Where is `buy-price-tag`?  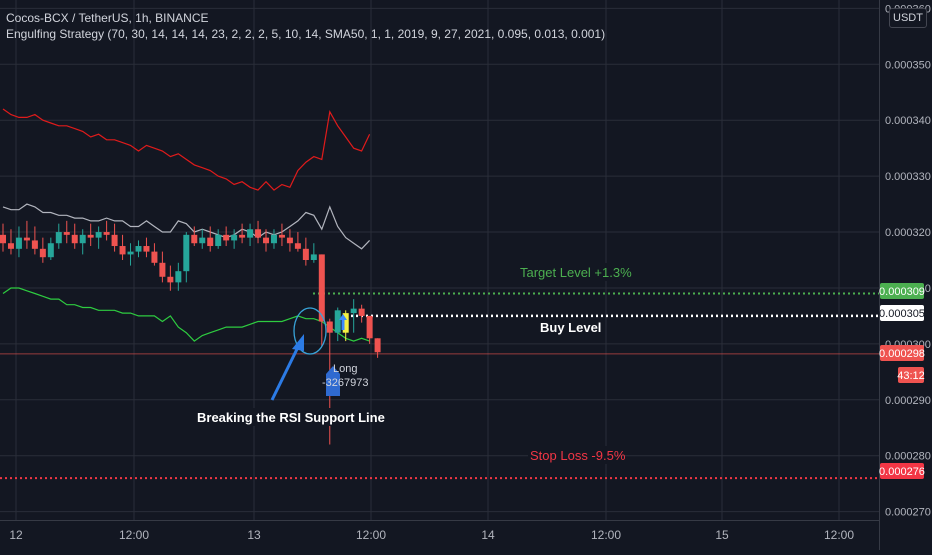 buy-price-tag is located at coordinates (902, 313).